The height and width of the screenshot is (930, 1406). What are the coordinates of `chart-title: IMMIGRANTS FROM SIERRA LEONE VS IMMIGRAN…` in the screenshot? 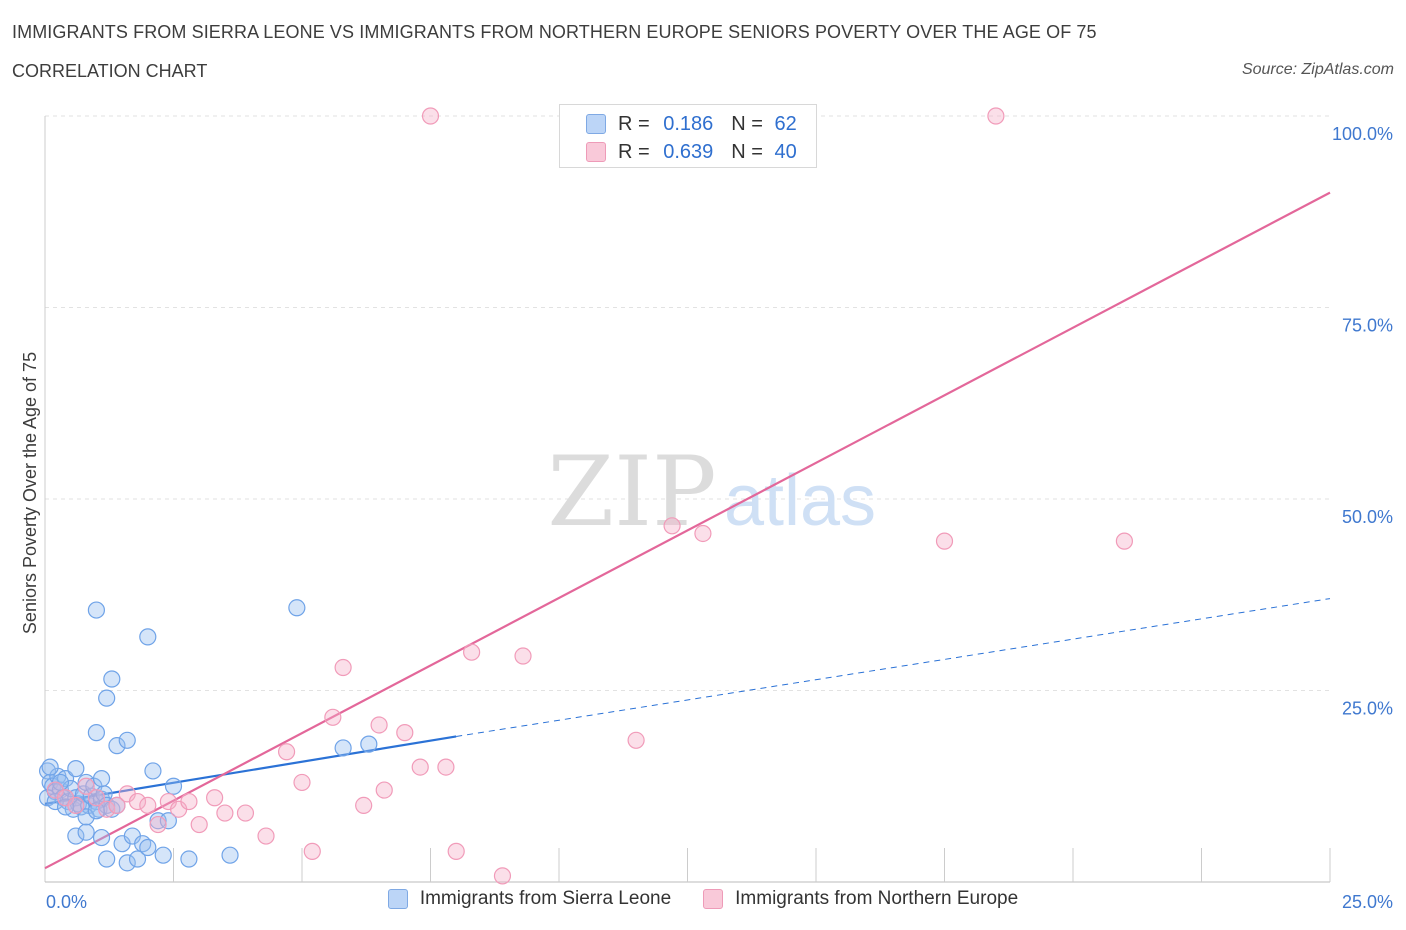 It's located at (554, 32).